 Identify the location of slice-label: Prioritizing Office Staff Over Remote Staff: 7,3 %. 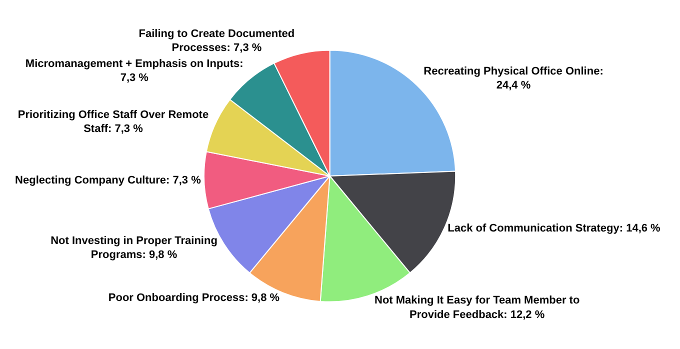
(113, 122).